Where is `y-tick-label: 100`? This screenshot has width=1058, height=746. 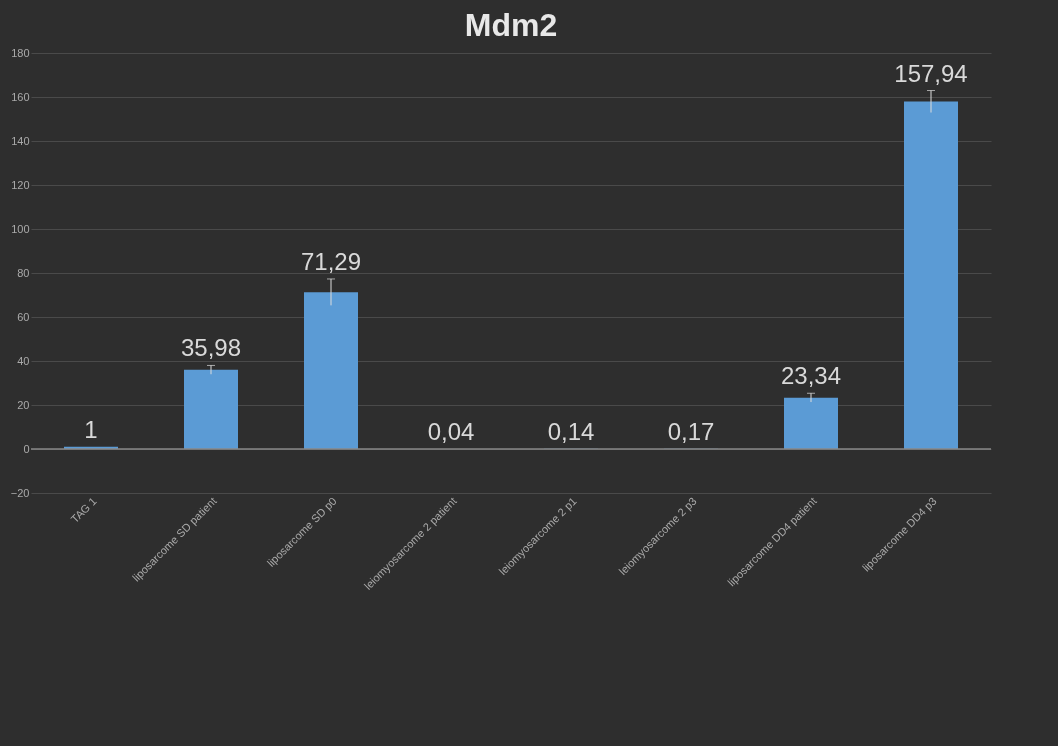
y-tick-label: 100 is located at coordinates (20, 228).